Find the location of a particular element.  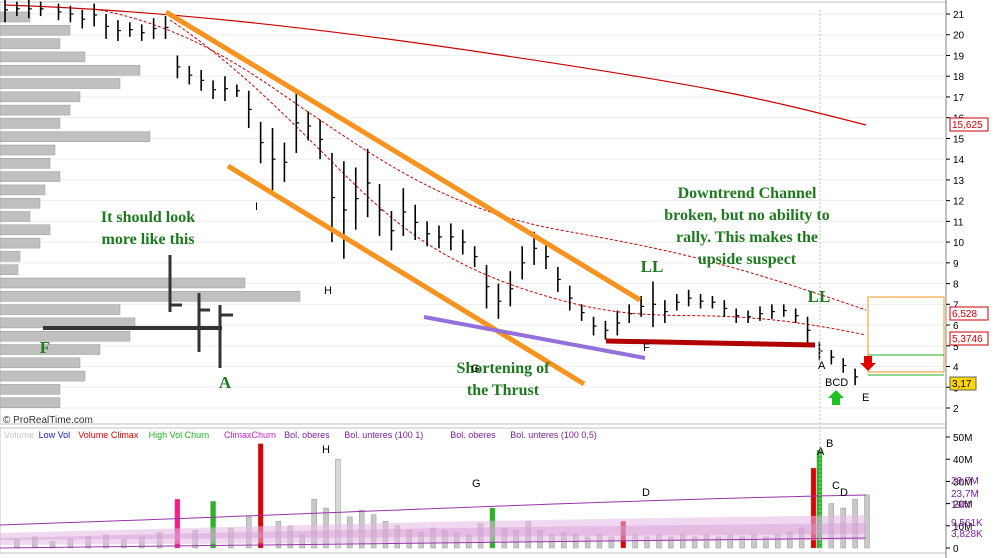

vol-label-d2: D is located at coordinates (844, 493).